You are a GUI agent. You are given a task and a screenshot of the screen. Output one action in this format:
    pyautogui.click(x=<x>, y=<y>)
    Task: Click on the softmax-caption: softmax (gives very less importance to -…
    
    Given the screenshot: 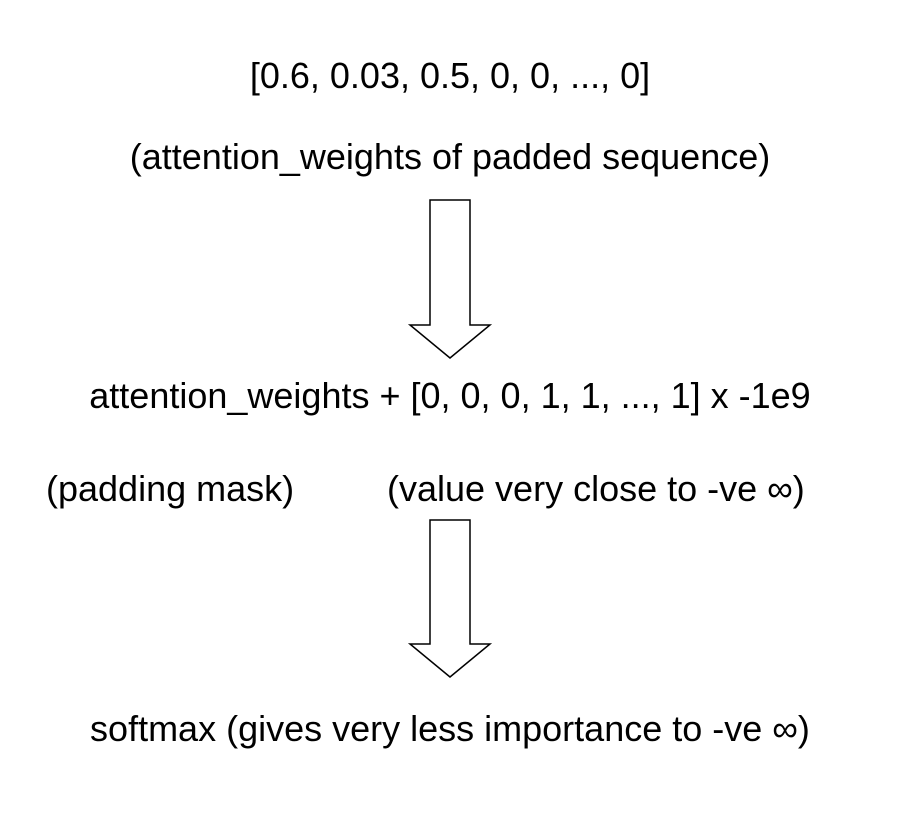 What is the action you would take?
    pyautogui.click(x=450, y=728)
    